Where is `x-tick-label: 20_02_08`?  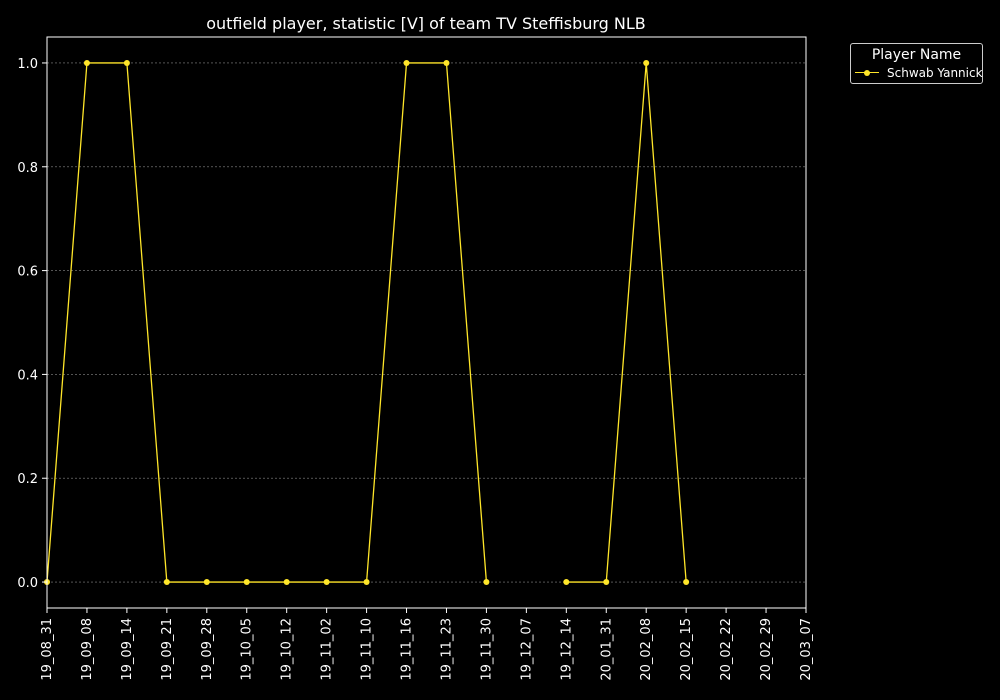 x-tick-label: 20_02_08 is located at coordinates (646, 649).